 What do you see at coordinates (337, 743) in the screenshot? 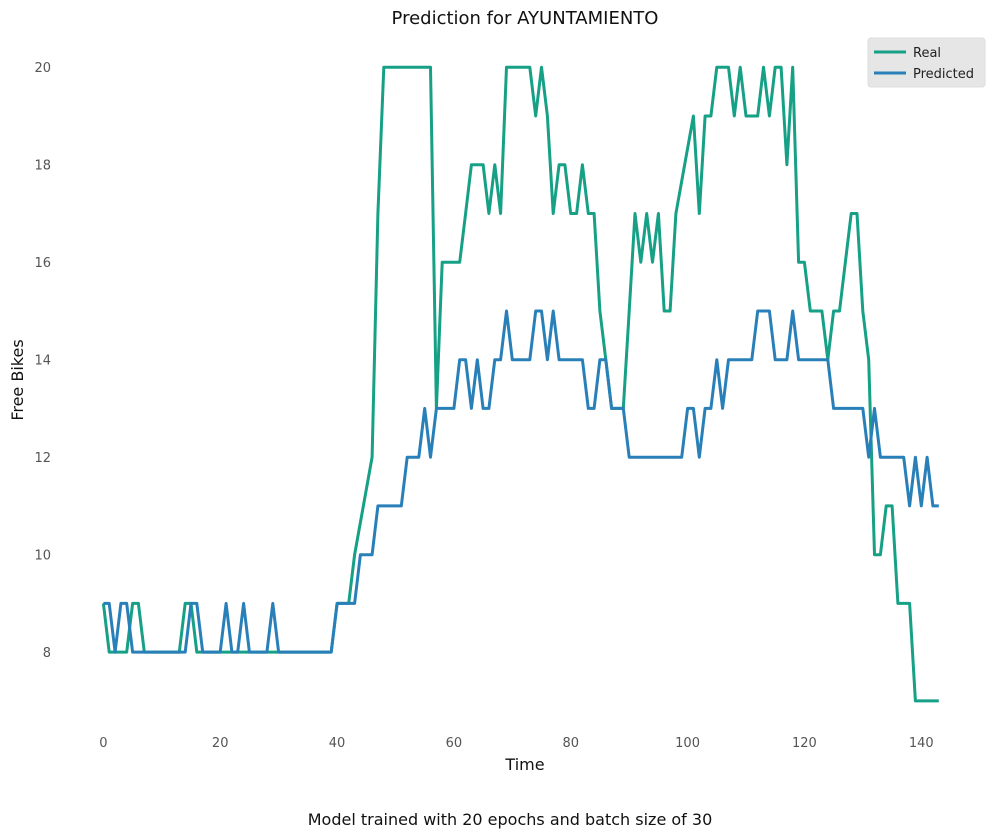
I see `x-tick-label: 40` at bounding box center [337, 743].